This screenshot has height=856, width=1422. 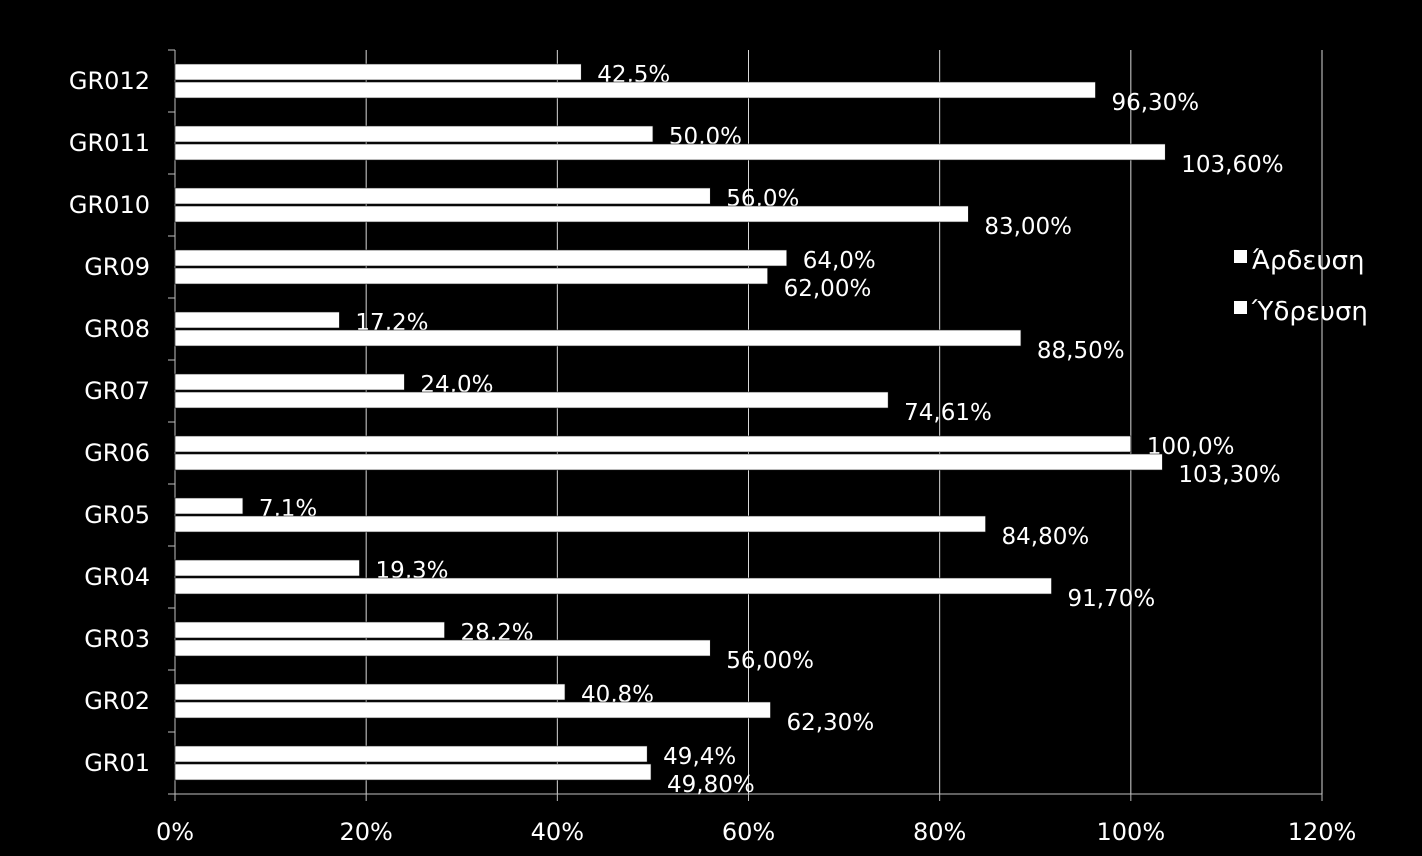 I want to click on category-label: GR012, so click(x=109, y=81).